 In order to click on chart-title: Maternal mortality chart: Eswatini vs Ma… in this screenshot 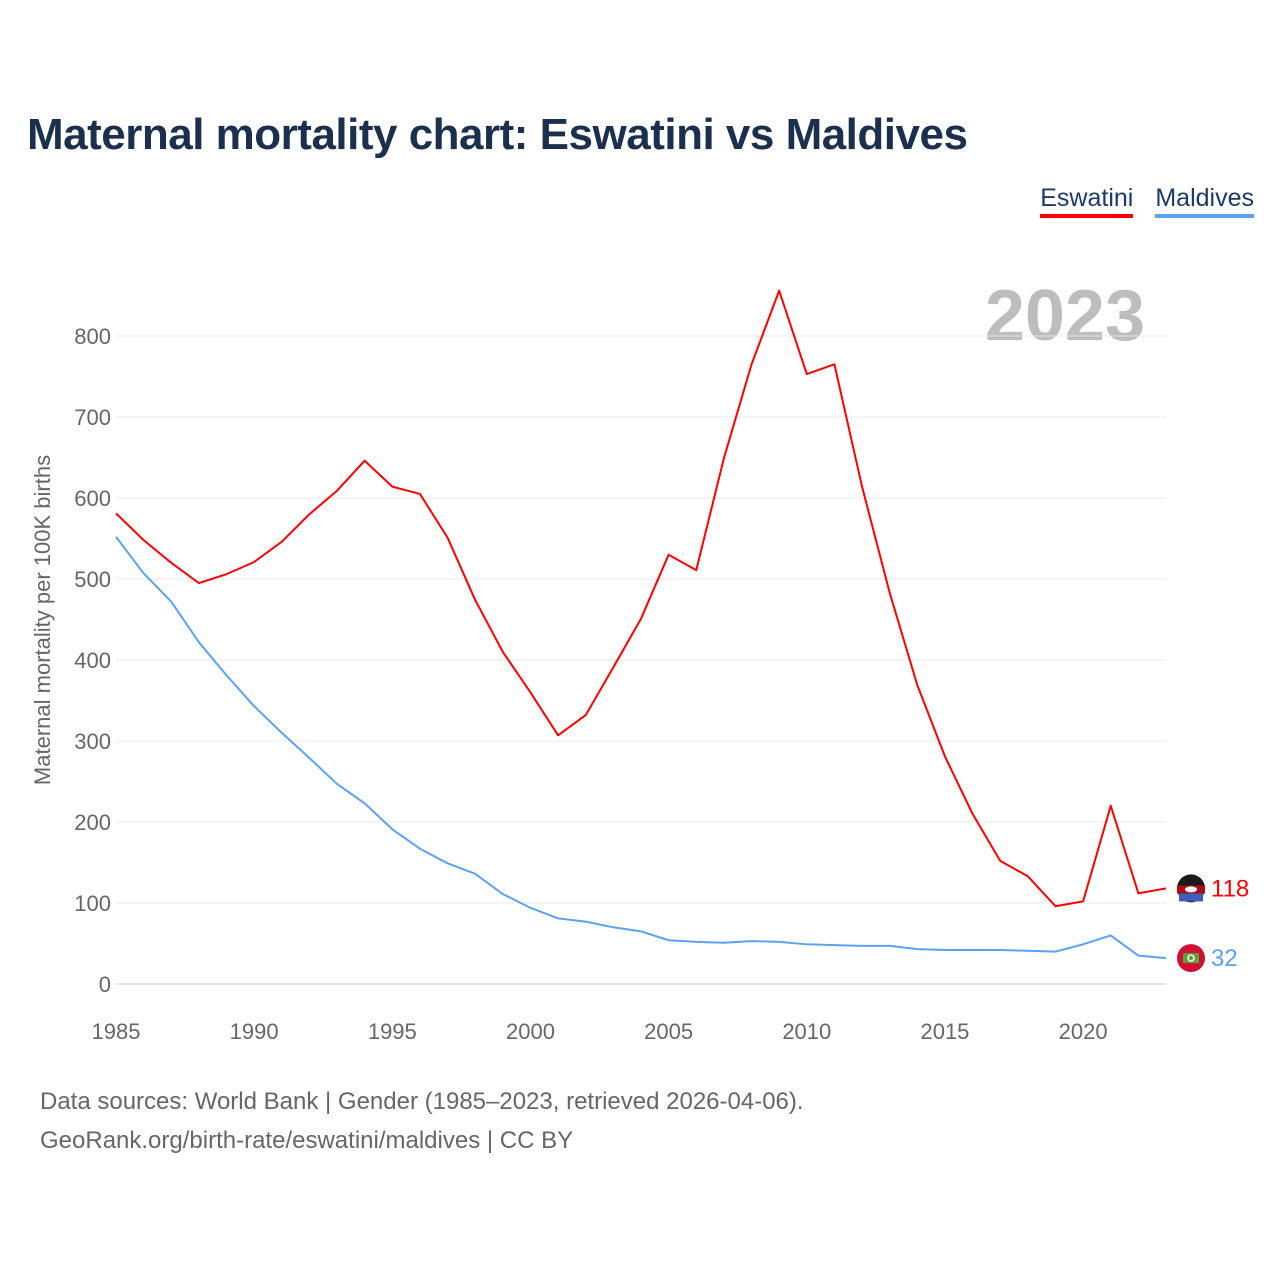, I will do `click(497, 134)`.